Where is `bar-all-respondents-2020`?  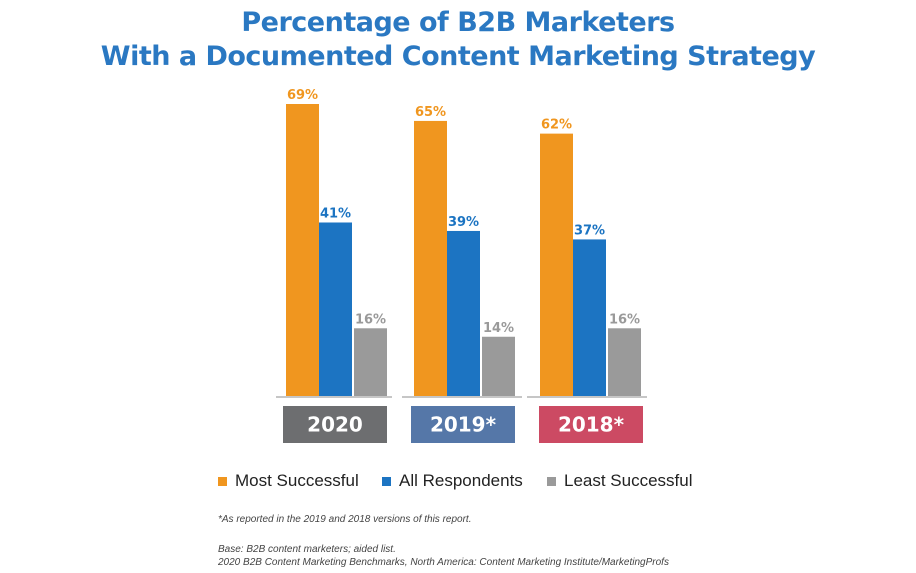 bar-all-respondents-2020 is located at coordinates (335, 309).